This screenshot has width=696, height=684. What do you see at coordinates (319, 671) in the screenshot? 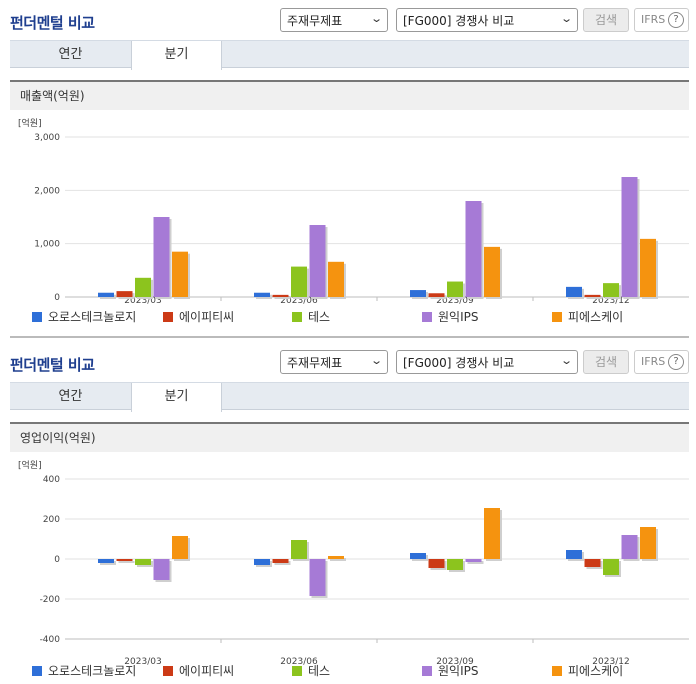
I see `legend-label: 테스` at bounding box center [319, 671].